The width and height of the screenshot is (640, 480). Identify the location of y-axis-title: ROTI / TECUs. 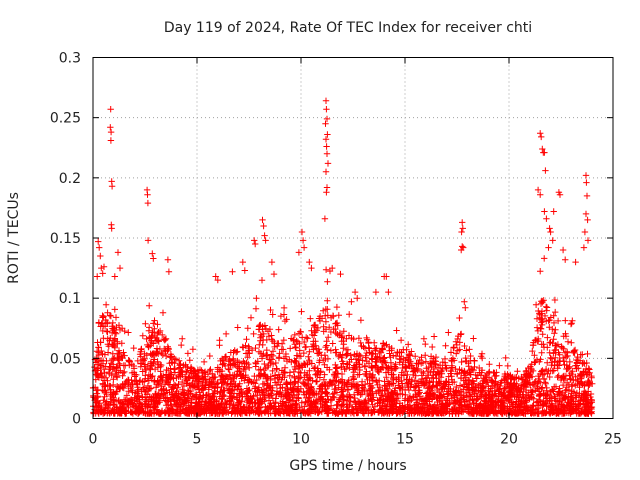
(14, 238).